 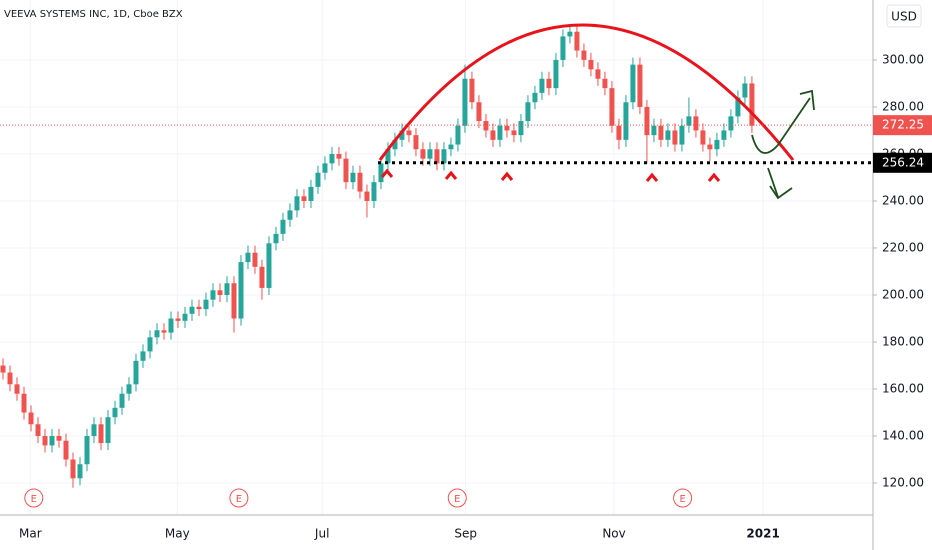 I want to click on currency: USD, so click(x=904, y=17).